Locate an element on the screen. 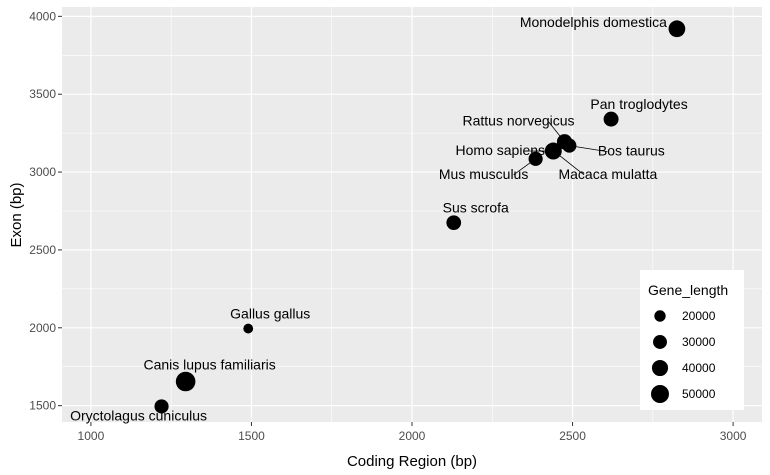 The height and width of the screenshot is (475, 770). y-axis-ticks: 1500 2000 2500 3000 3500 4000 is located at coordinates (45, 211).